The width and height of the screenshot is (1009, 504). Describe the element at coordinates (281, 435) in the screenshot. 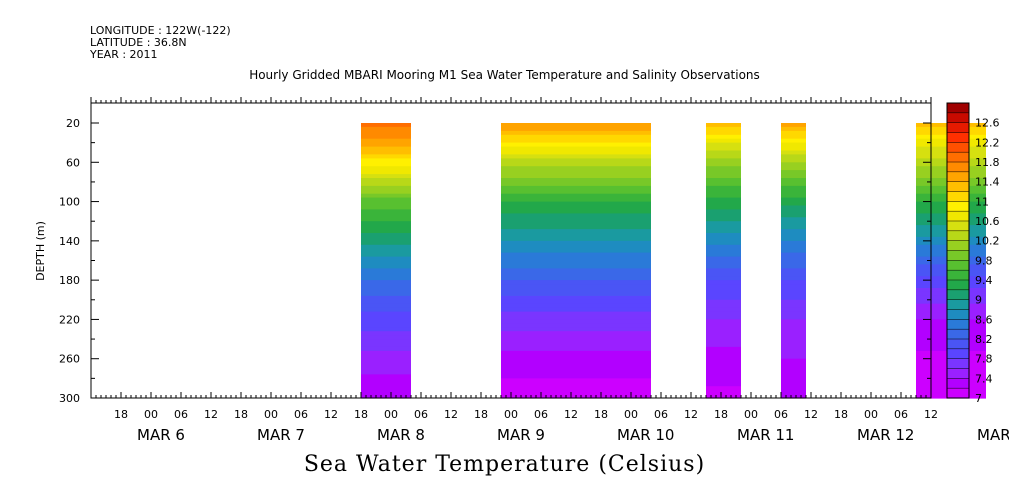

I see `x-date-label: MAR 7` at that location.